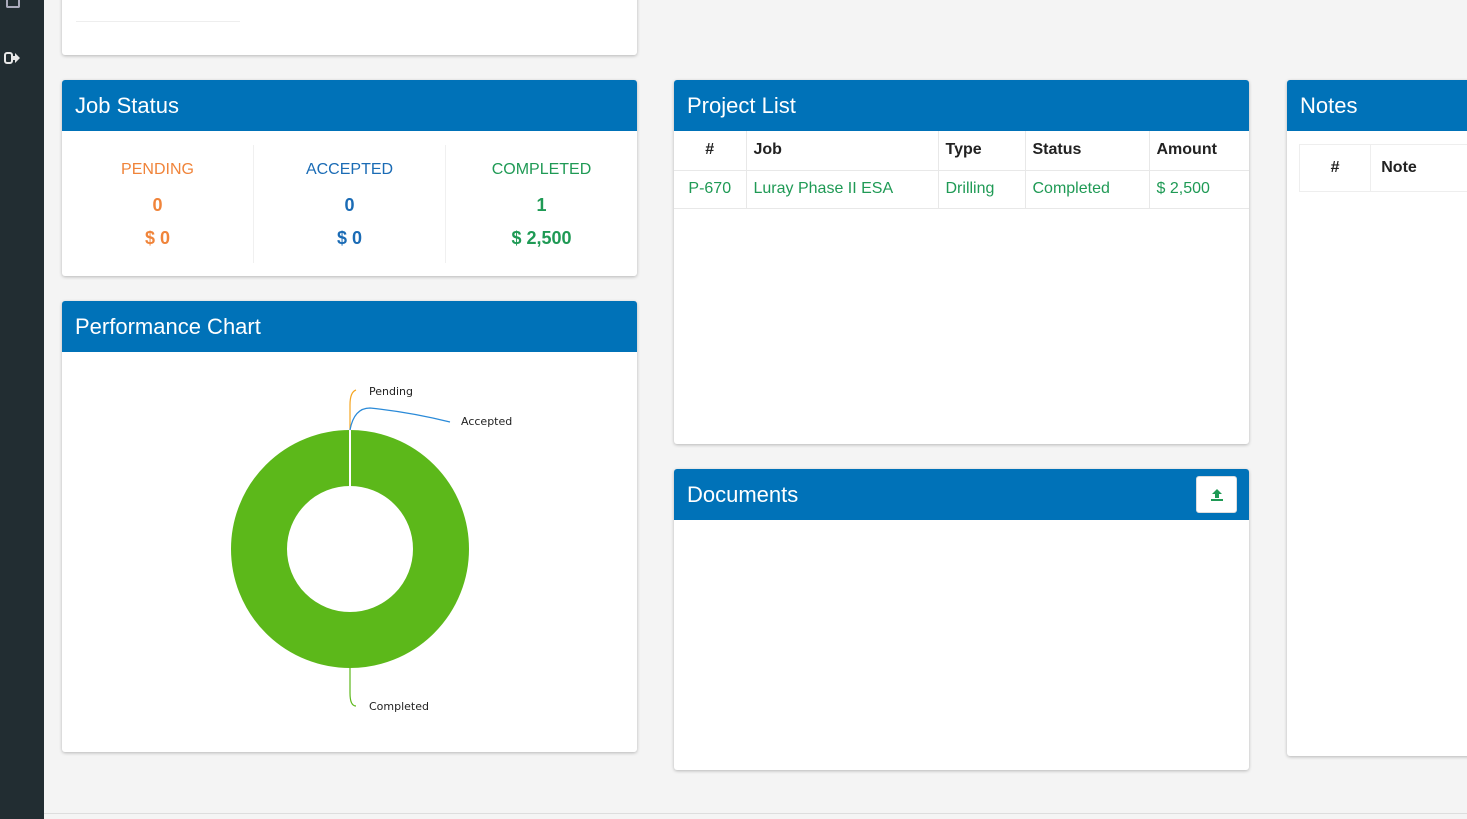 The height and width of the screenshot is (819, 1467). I want to click on status-pending: PENDING 0 $ 0, so click(158, 204).